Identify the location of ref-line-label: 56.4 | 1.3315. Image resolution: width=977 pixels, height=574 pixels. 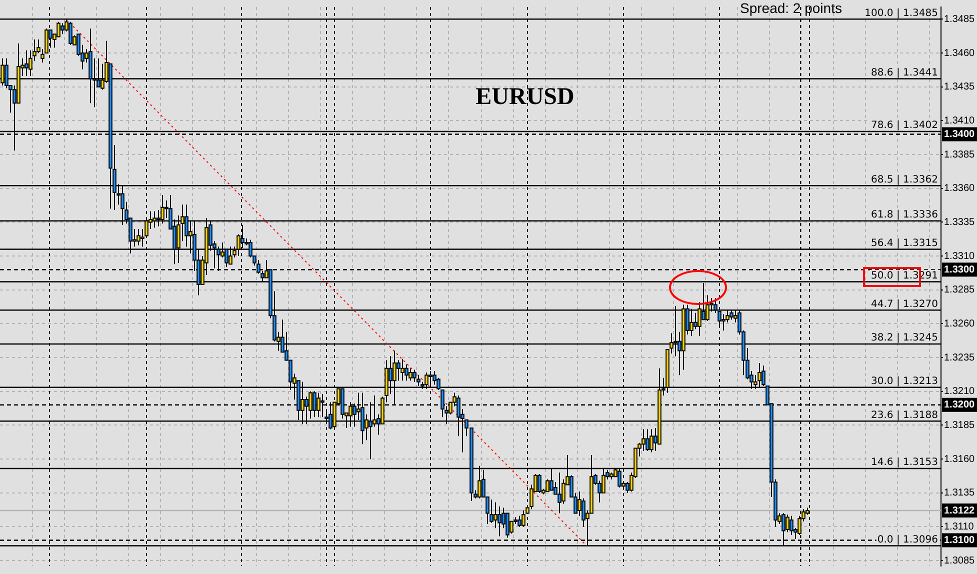
(904, 243).